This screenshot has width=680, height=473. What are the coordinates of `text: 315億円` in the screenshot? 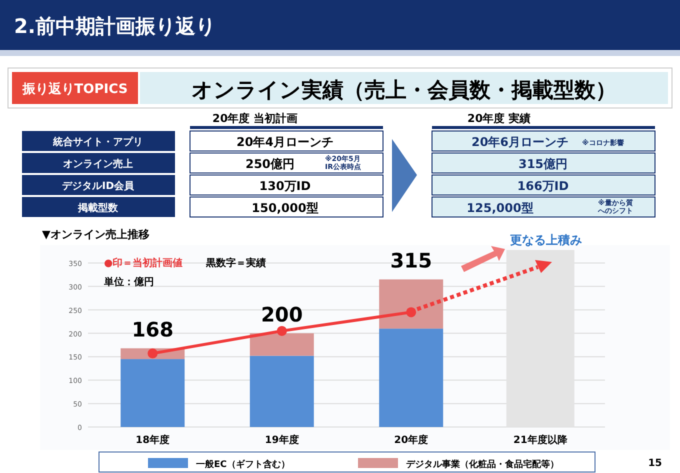 It's located at (543, 164).